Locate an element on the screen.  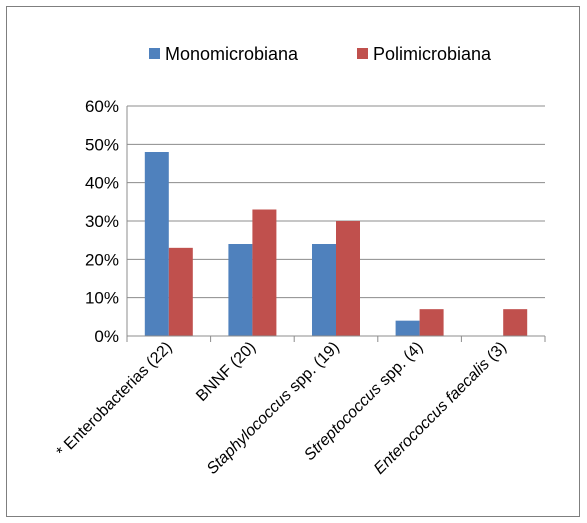
y-tick-label: 20% is located at coordinates (102, 259).